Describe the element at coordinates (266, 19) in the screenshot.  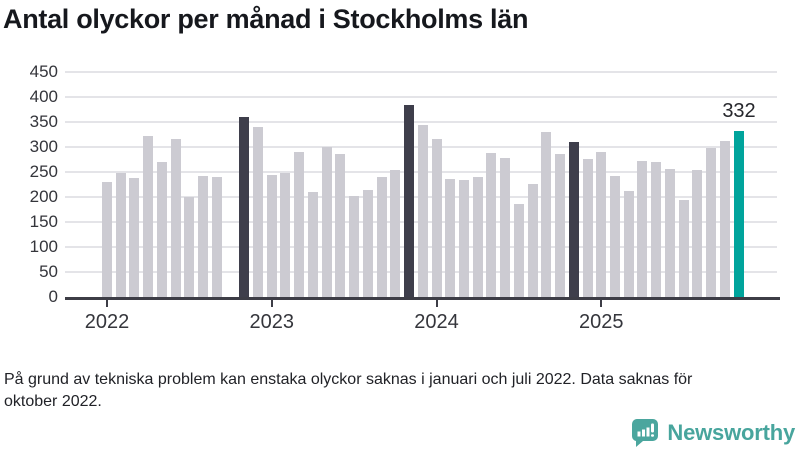
I see `chart-title: Antal olyckor per månad i Stockholms län` at that location.